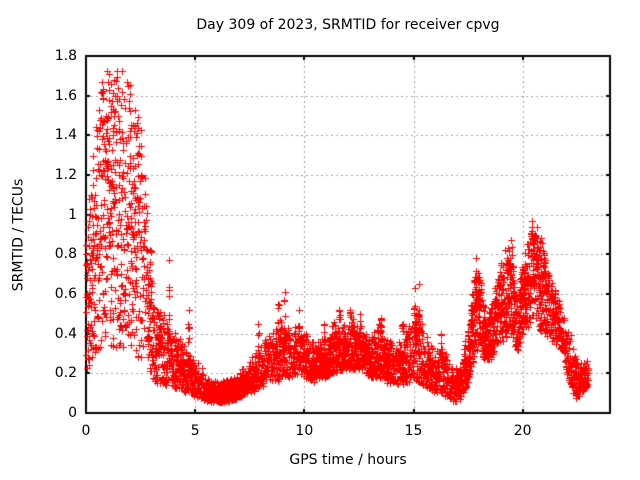 This screenshot has width=640, height=480. Describe the element at coordinates (65, 95) in the screenshot. I see `y-tick-label: 1.6` at that location.